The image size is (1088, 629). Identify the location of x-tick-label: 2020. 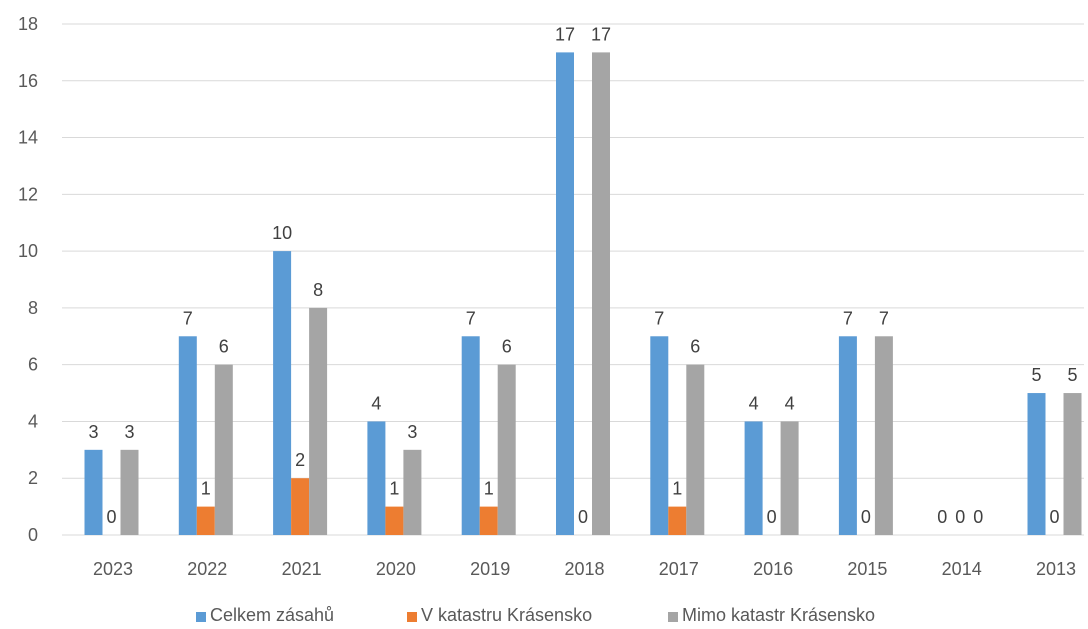
(396, 569).